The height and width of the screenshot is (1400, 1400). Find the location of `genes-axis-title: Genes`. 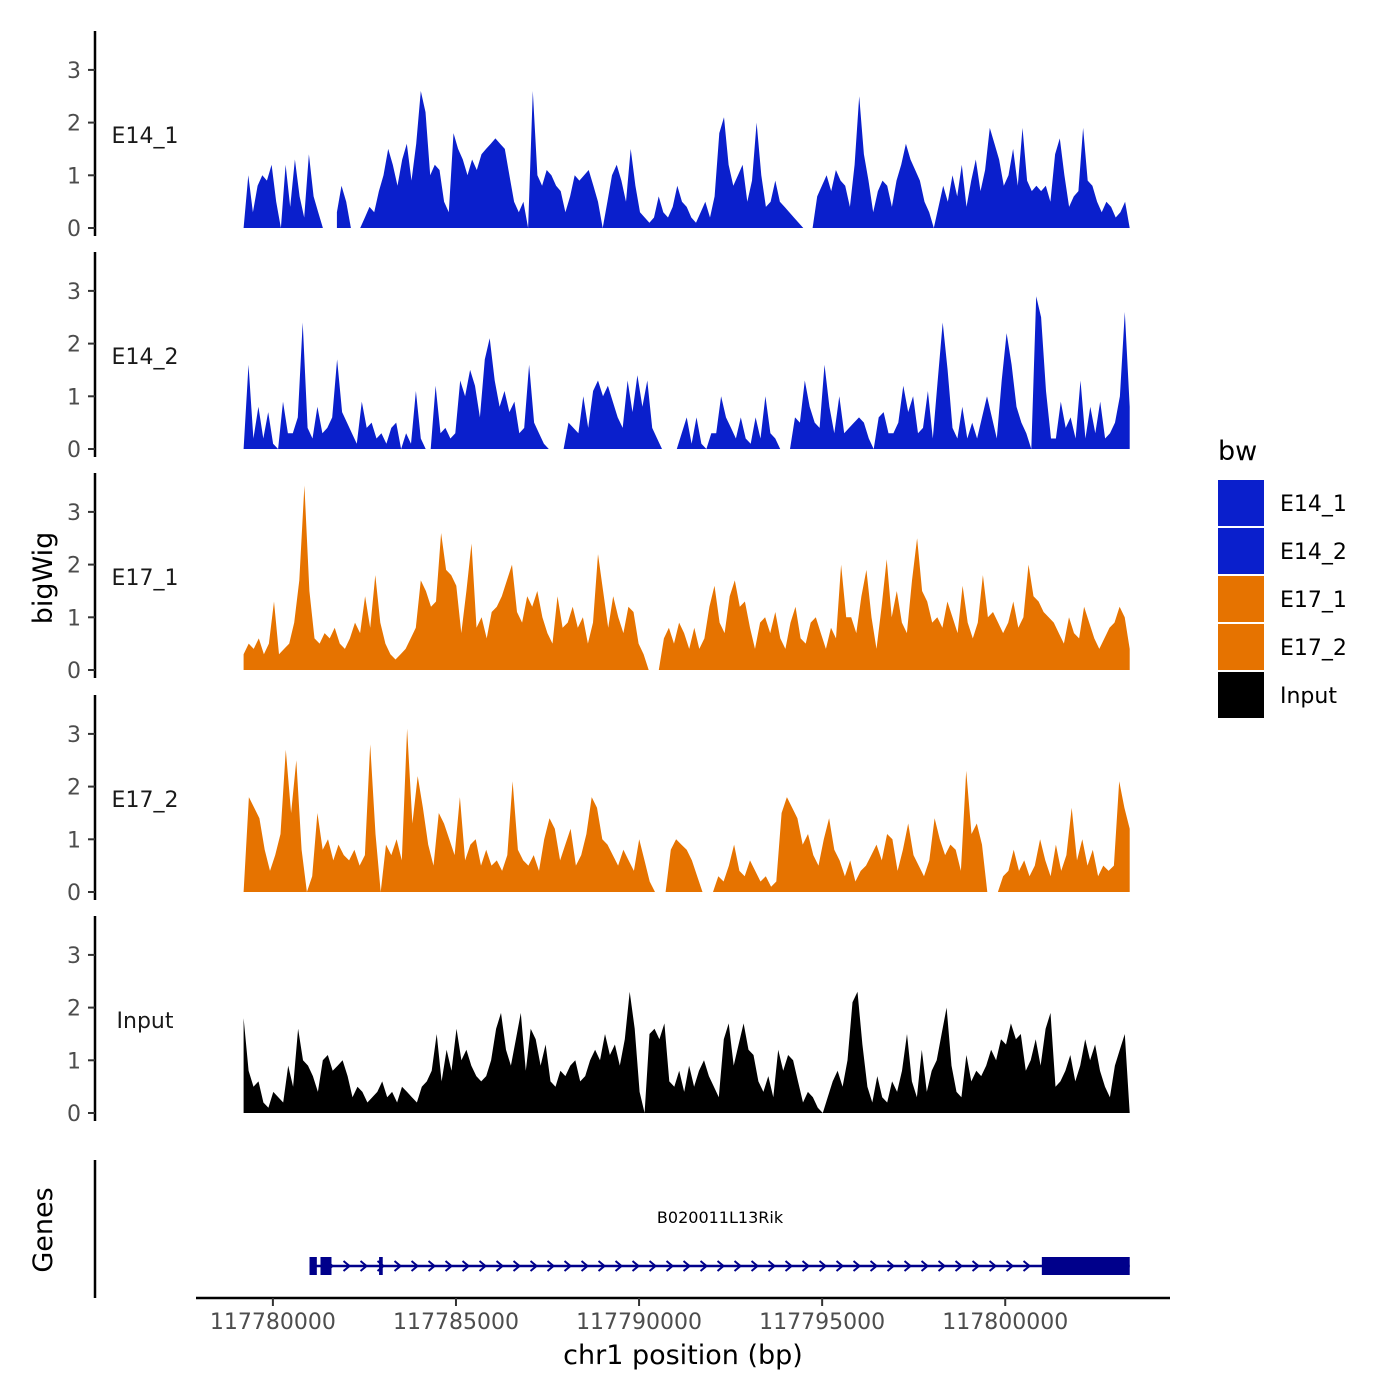

genes-axis-title: Genes is located at coordinates (43, 1229).